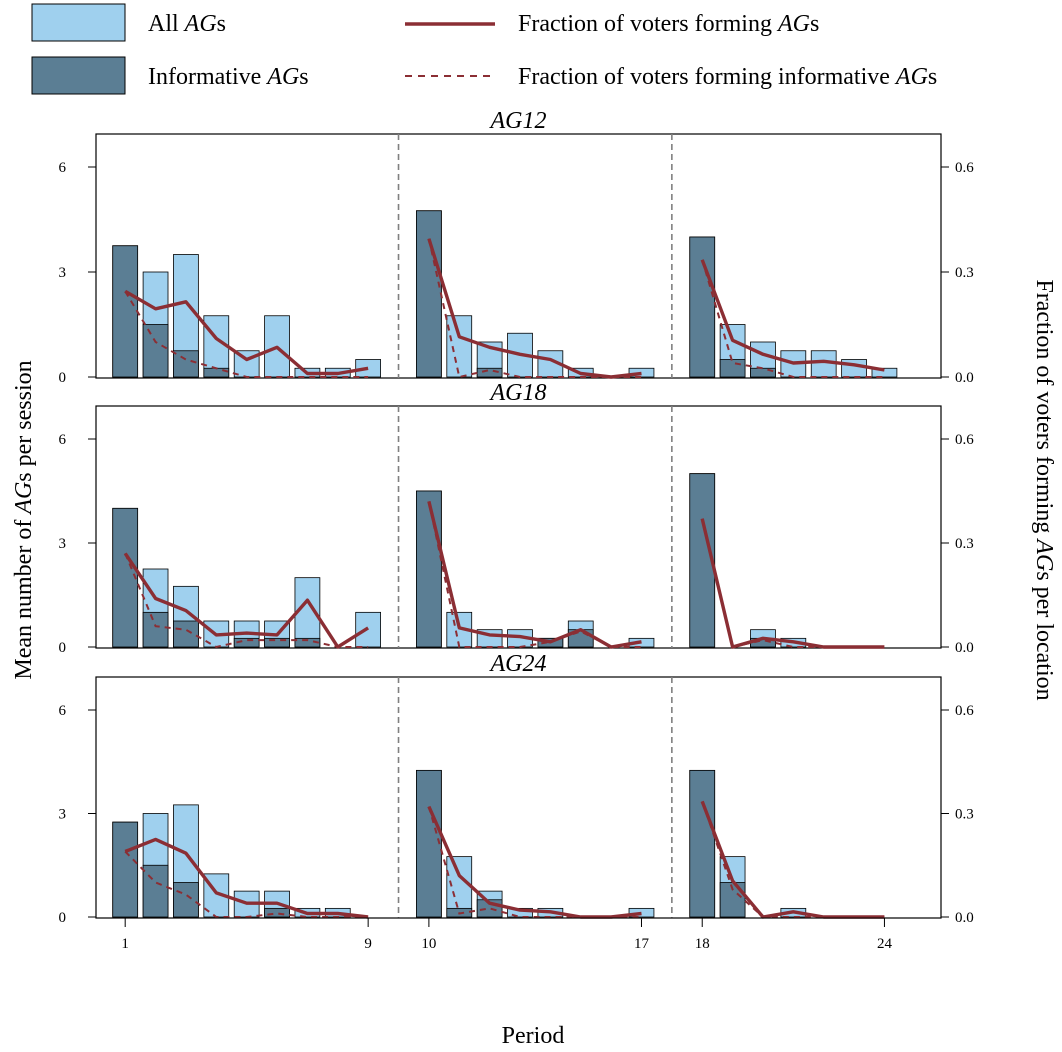 The width and height of the screenshot is (1062, 1052). Describe the element at coordinates (533, 1036) in the screenshot. I see `x-axis-title: Period` at that location.